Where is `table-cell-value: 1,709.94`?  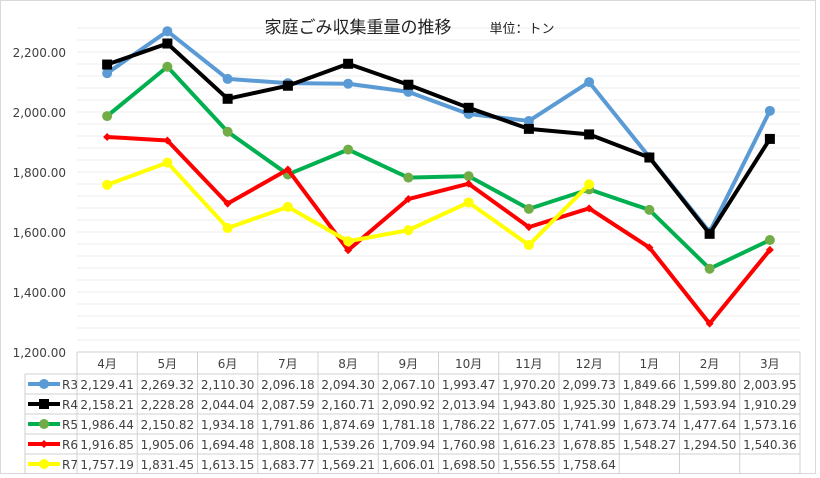
table-cell-value: 1,709.94 is located at coordinates (408, 445).